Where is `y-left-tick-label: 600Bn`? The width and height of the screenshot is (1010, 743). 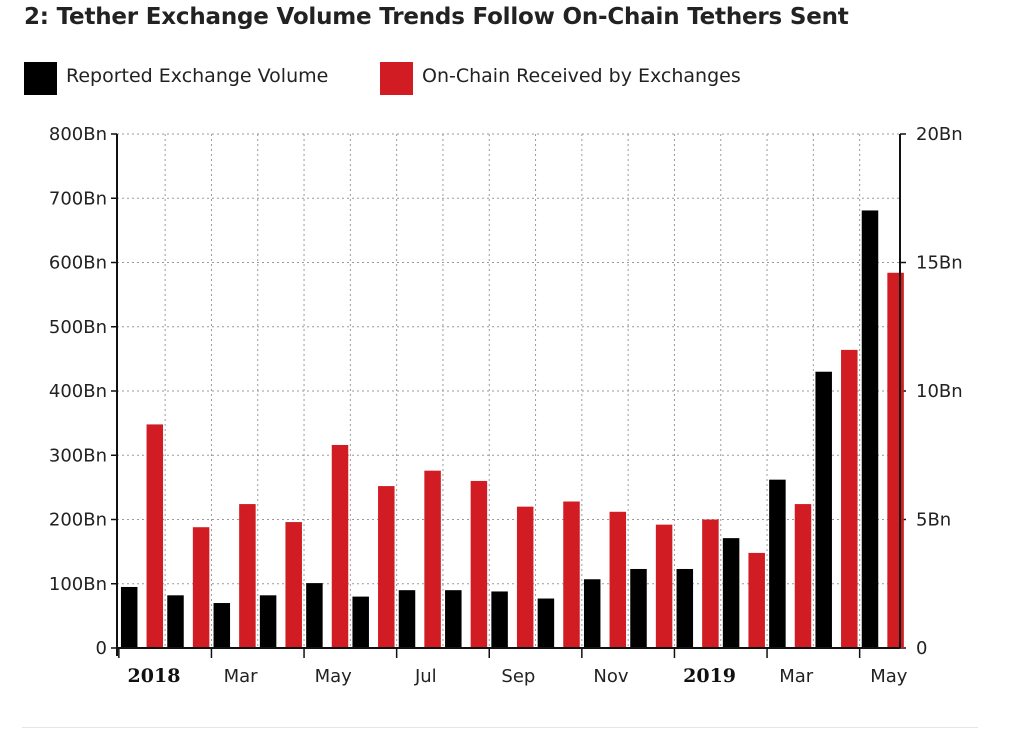 y-left-tick-label: 600Bn is located at coordinates (78, 263).